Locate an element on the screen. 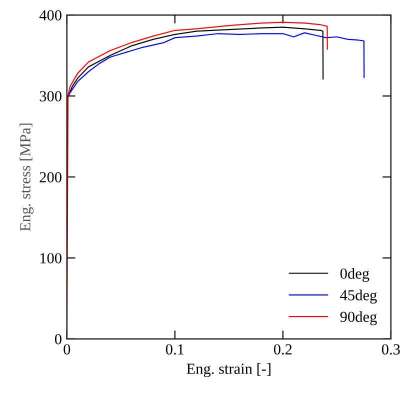  legend-label: 90deg is located at coordinates (358, 318).